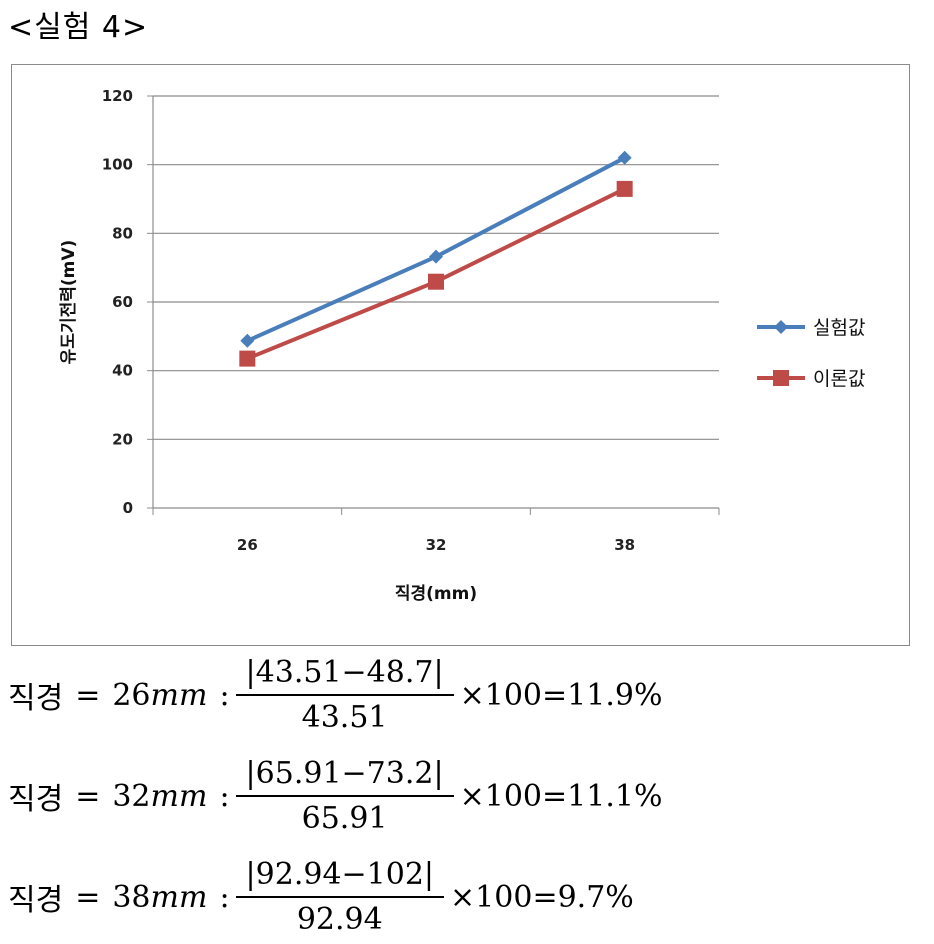 The height and width of the screenshot is (944, 934). I want to click on y-tick-label: 20, so click(122, 439).